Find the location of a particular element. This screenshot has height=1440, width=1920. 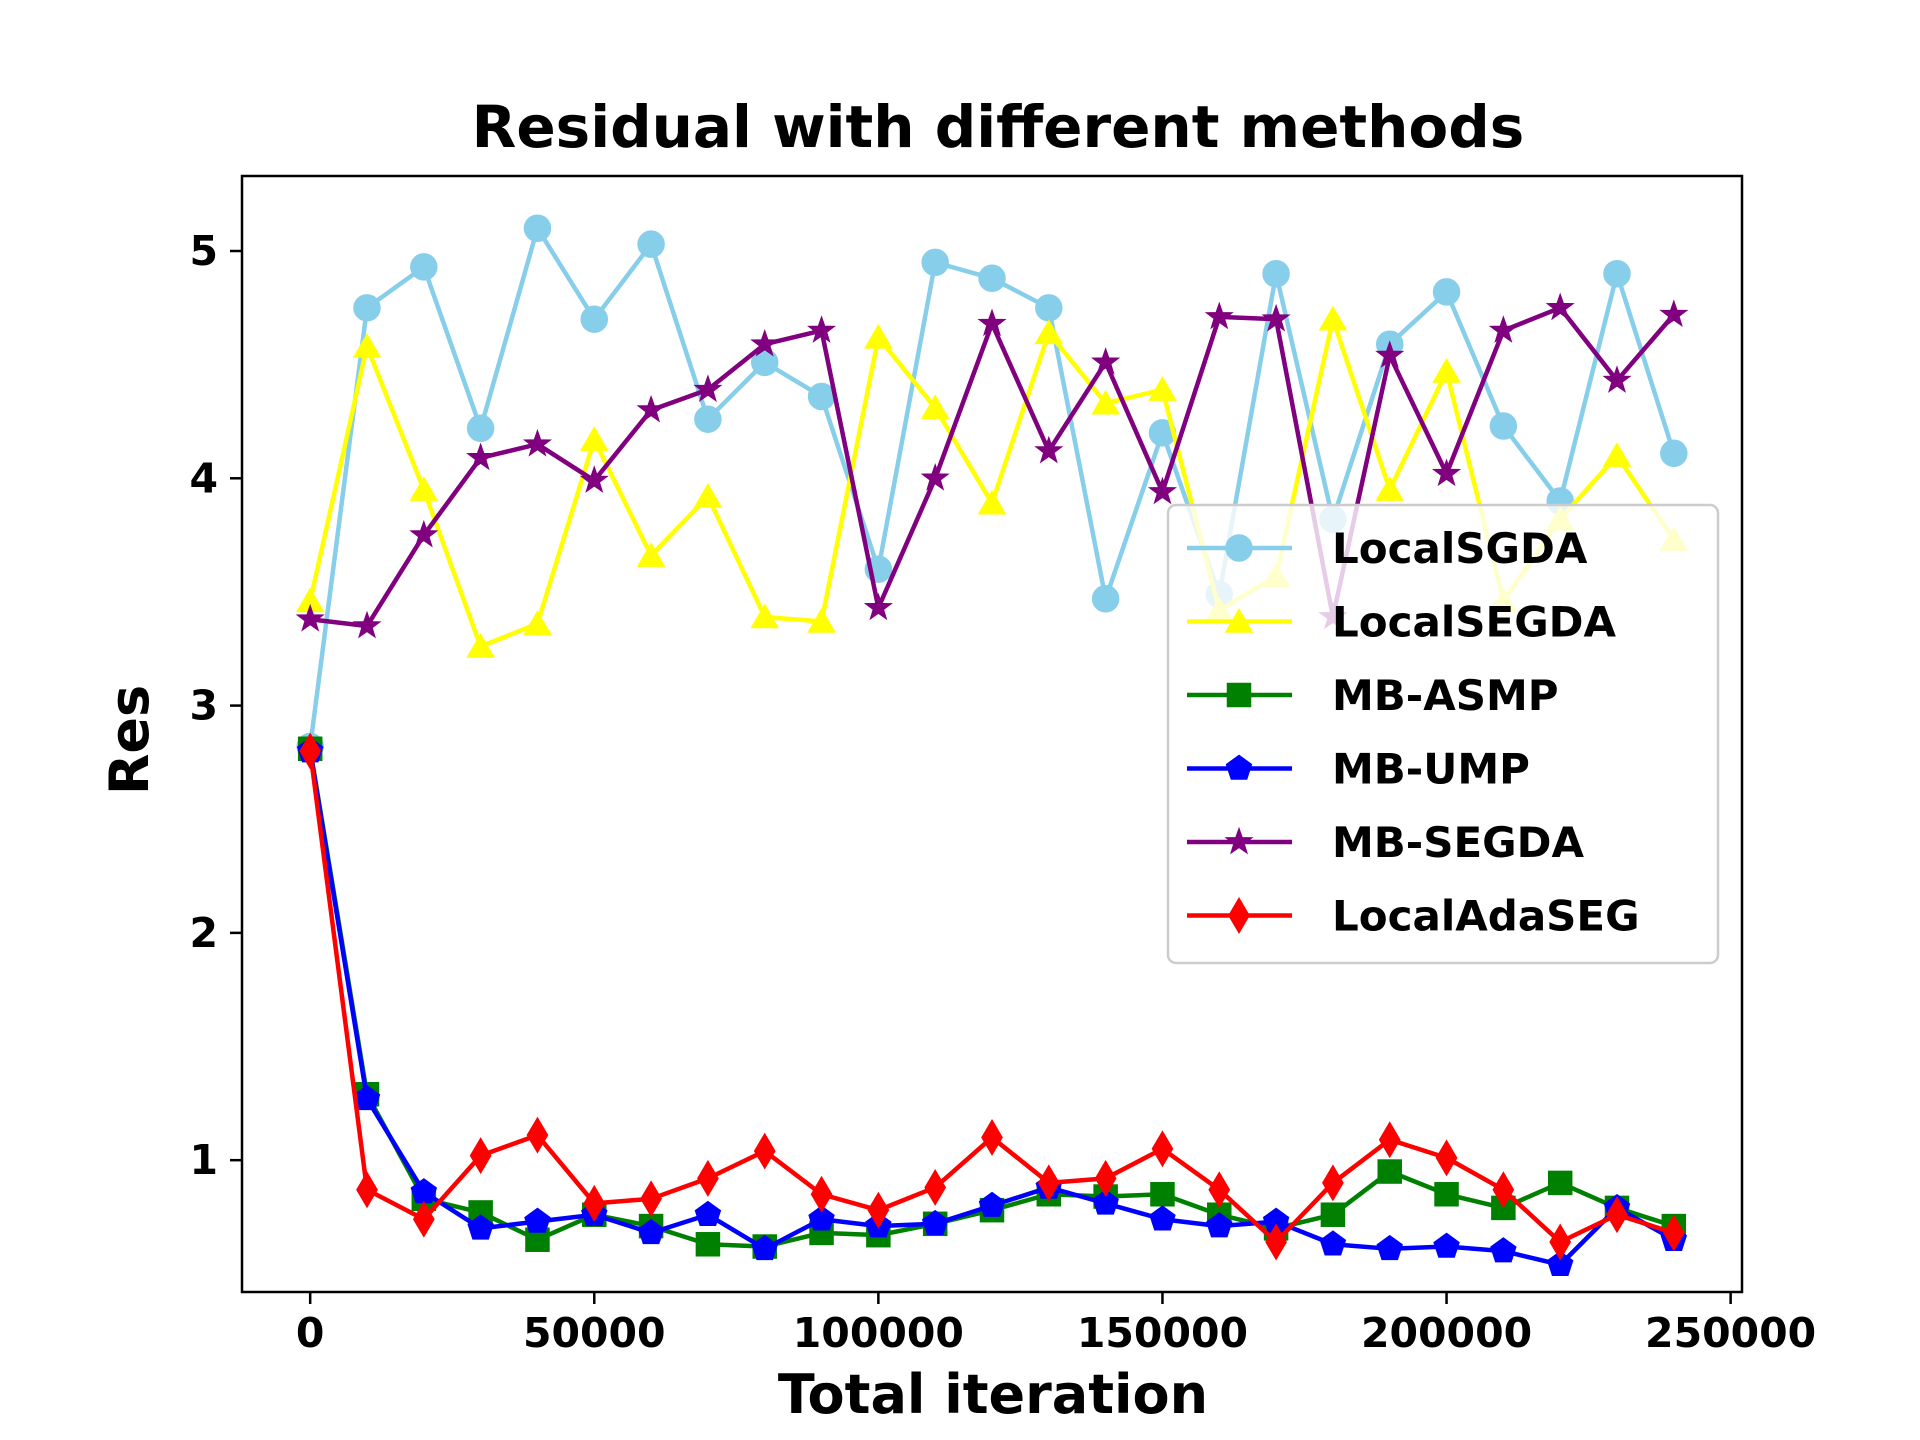

legend-item-mb-segda: MB-SEGDA is located at coordinates (1386, 842).